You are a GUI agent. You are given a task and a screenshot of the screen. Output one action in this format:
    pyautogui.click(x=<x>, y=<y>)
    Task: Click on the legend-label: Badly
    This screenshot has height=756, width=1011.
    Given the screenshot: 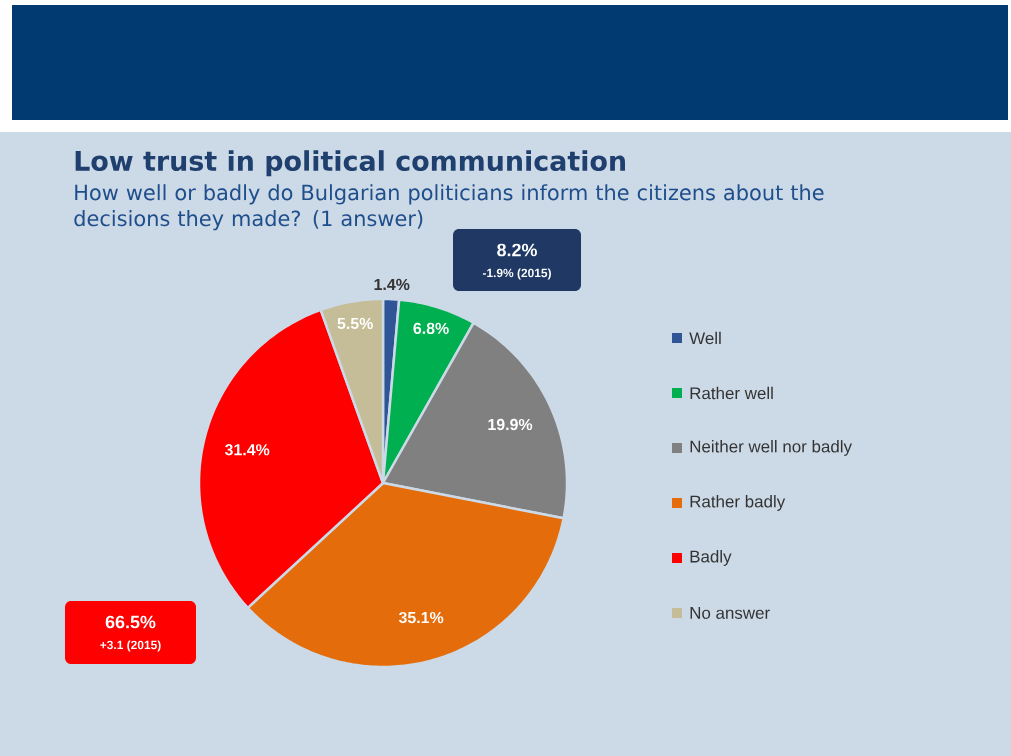 What is the action you would take?
    pyautogui.click(x=711, y=558)
    